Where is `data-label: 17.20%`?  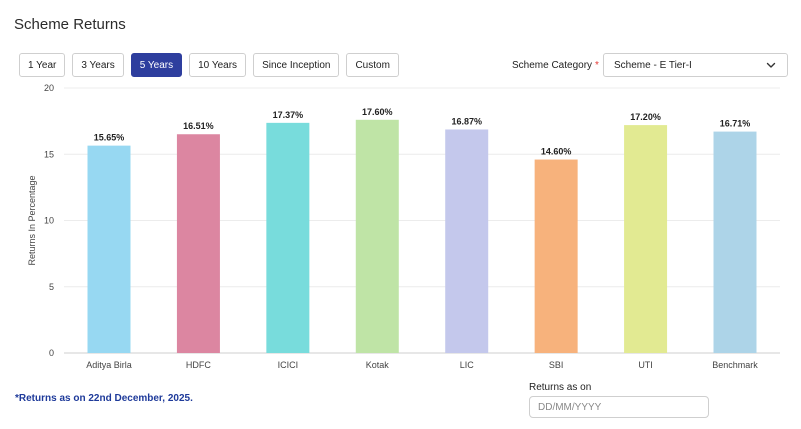
data-label: 17.20% is located at coordinates (645, 117).